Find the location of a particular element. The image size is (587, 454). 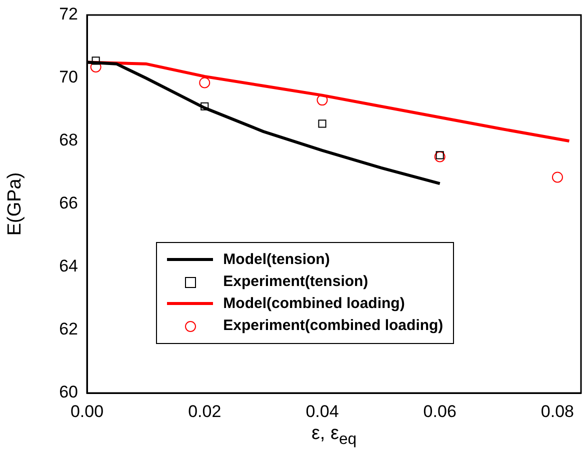

x-tick-label: 0.04 is located at coordinates (322, 411).